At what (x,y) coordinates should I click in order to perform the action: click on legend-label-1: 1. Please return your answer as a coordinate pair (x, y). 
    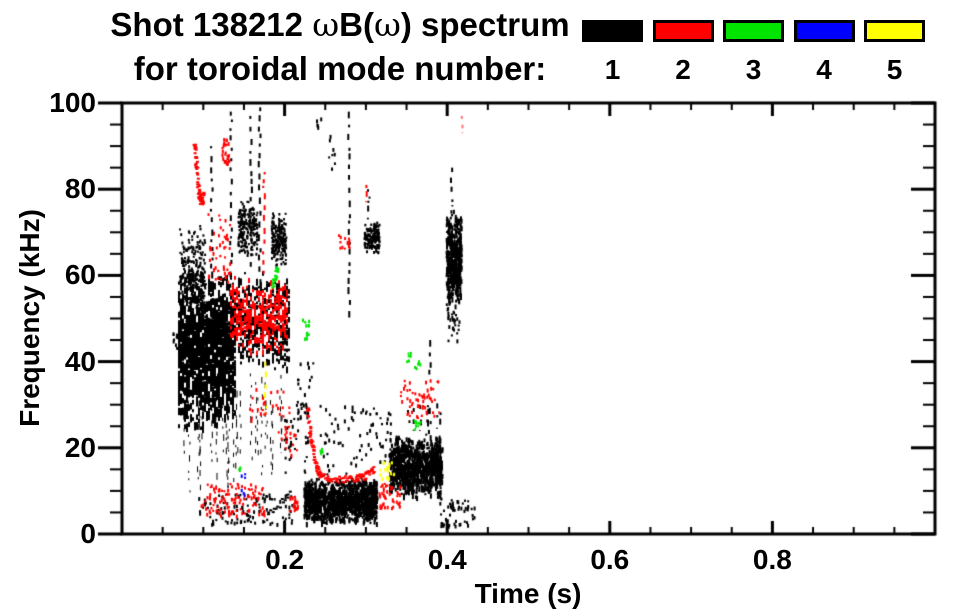
    Looking at the image, I should click on (612, 69).